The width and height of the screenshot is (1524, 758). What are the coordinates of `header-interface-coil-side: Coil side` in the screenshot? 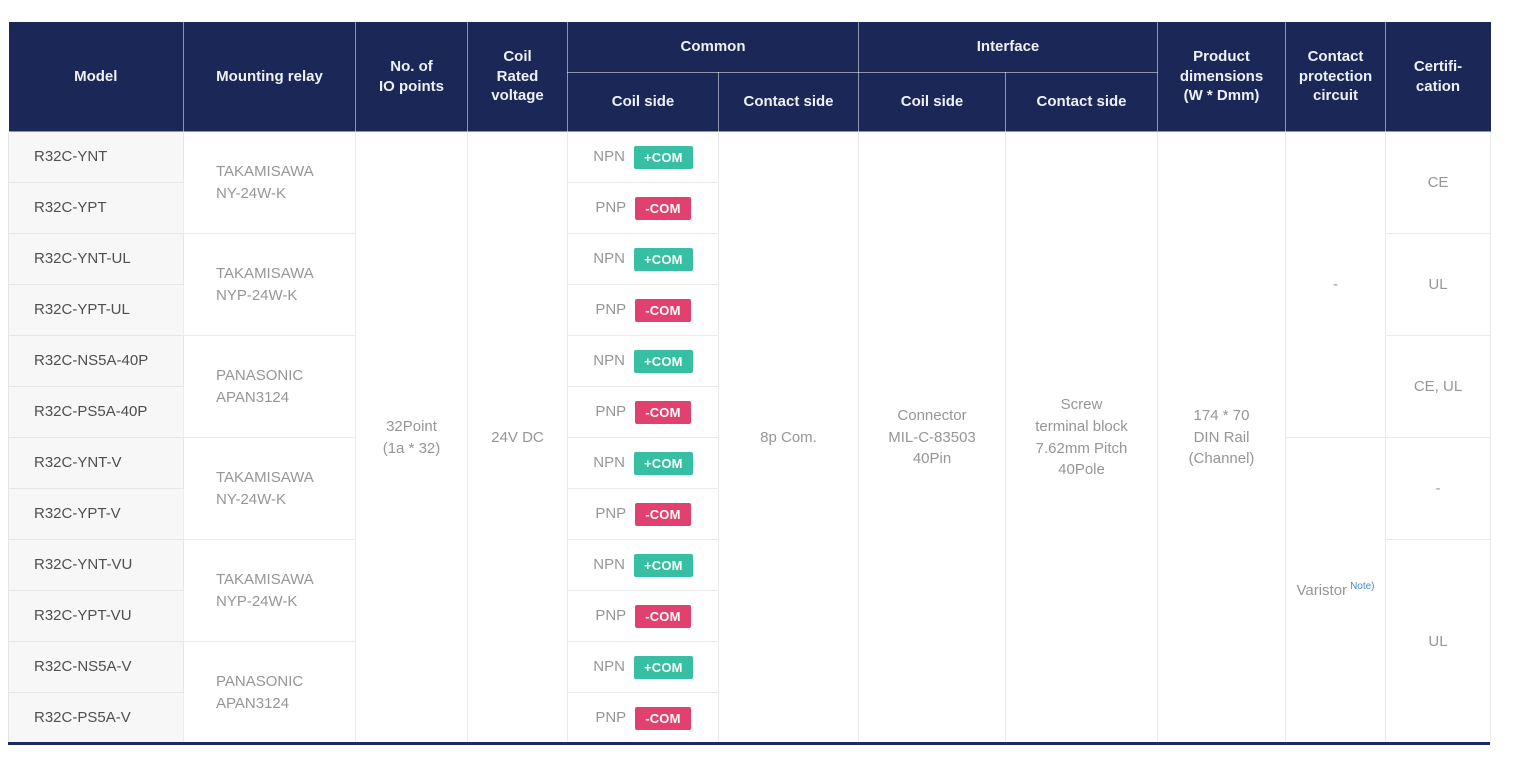 It's located at (932, 102).